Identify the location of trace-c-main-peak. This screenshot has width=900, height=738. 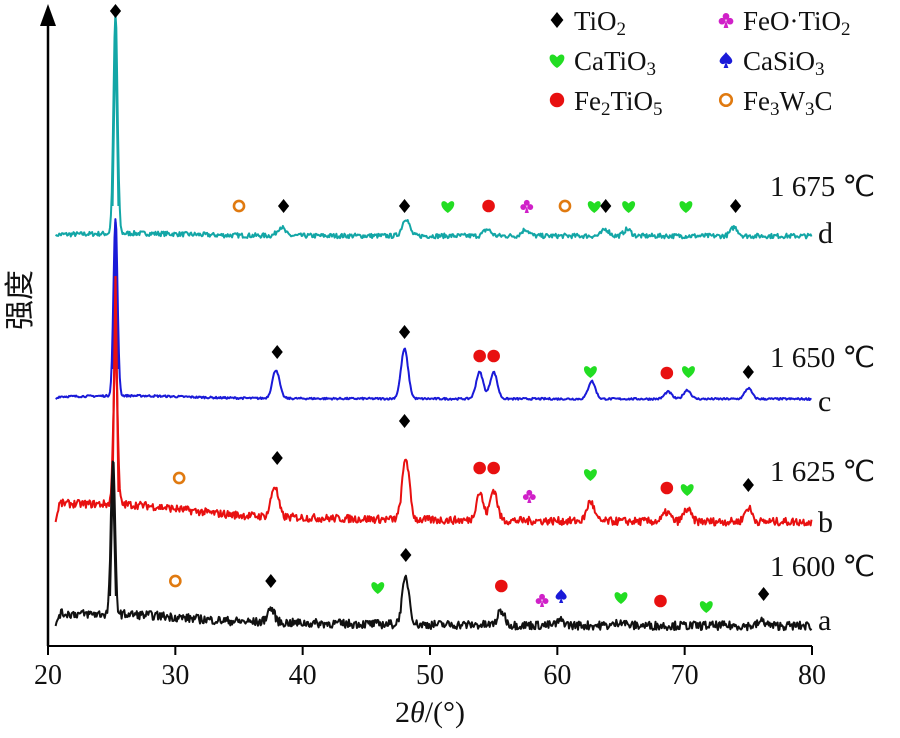
(115, 295).